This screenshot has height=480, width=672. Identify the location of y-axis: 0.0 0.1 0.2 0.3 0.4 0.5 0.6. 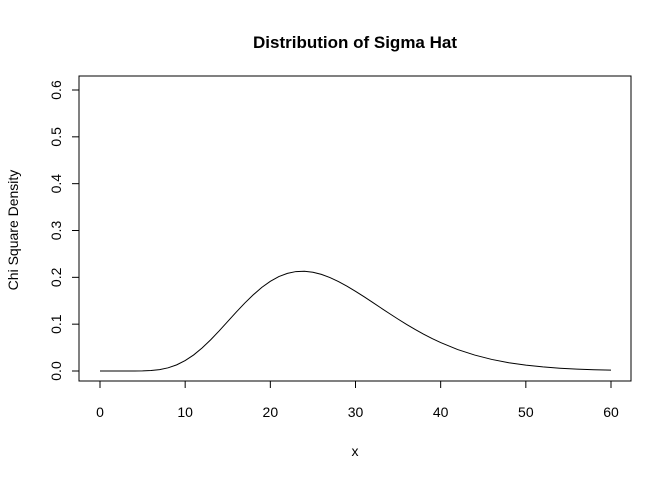
(64, 230).